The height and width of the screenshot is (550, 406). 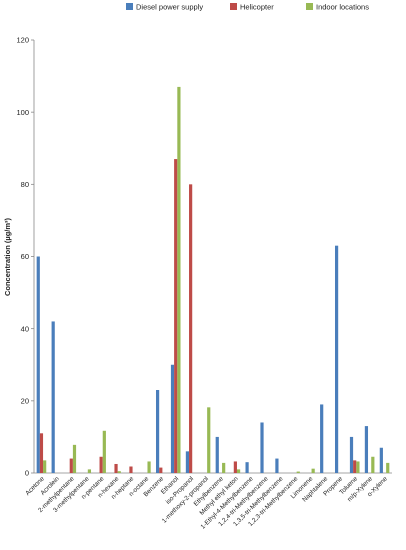 I want to click on y-tick-label: 40, so click(x=25, y=328).